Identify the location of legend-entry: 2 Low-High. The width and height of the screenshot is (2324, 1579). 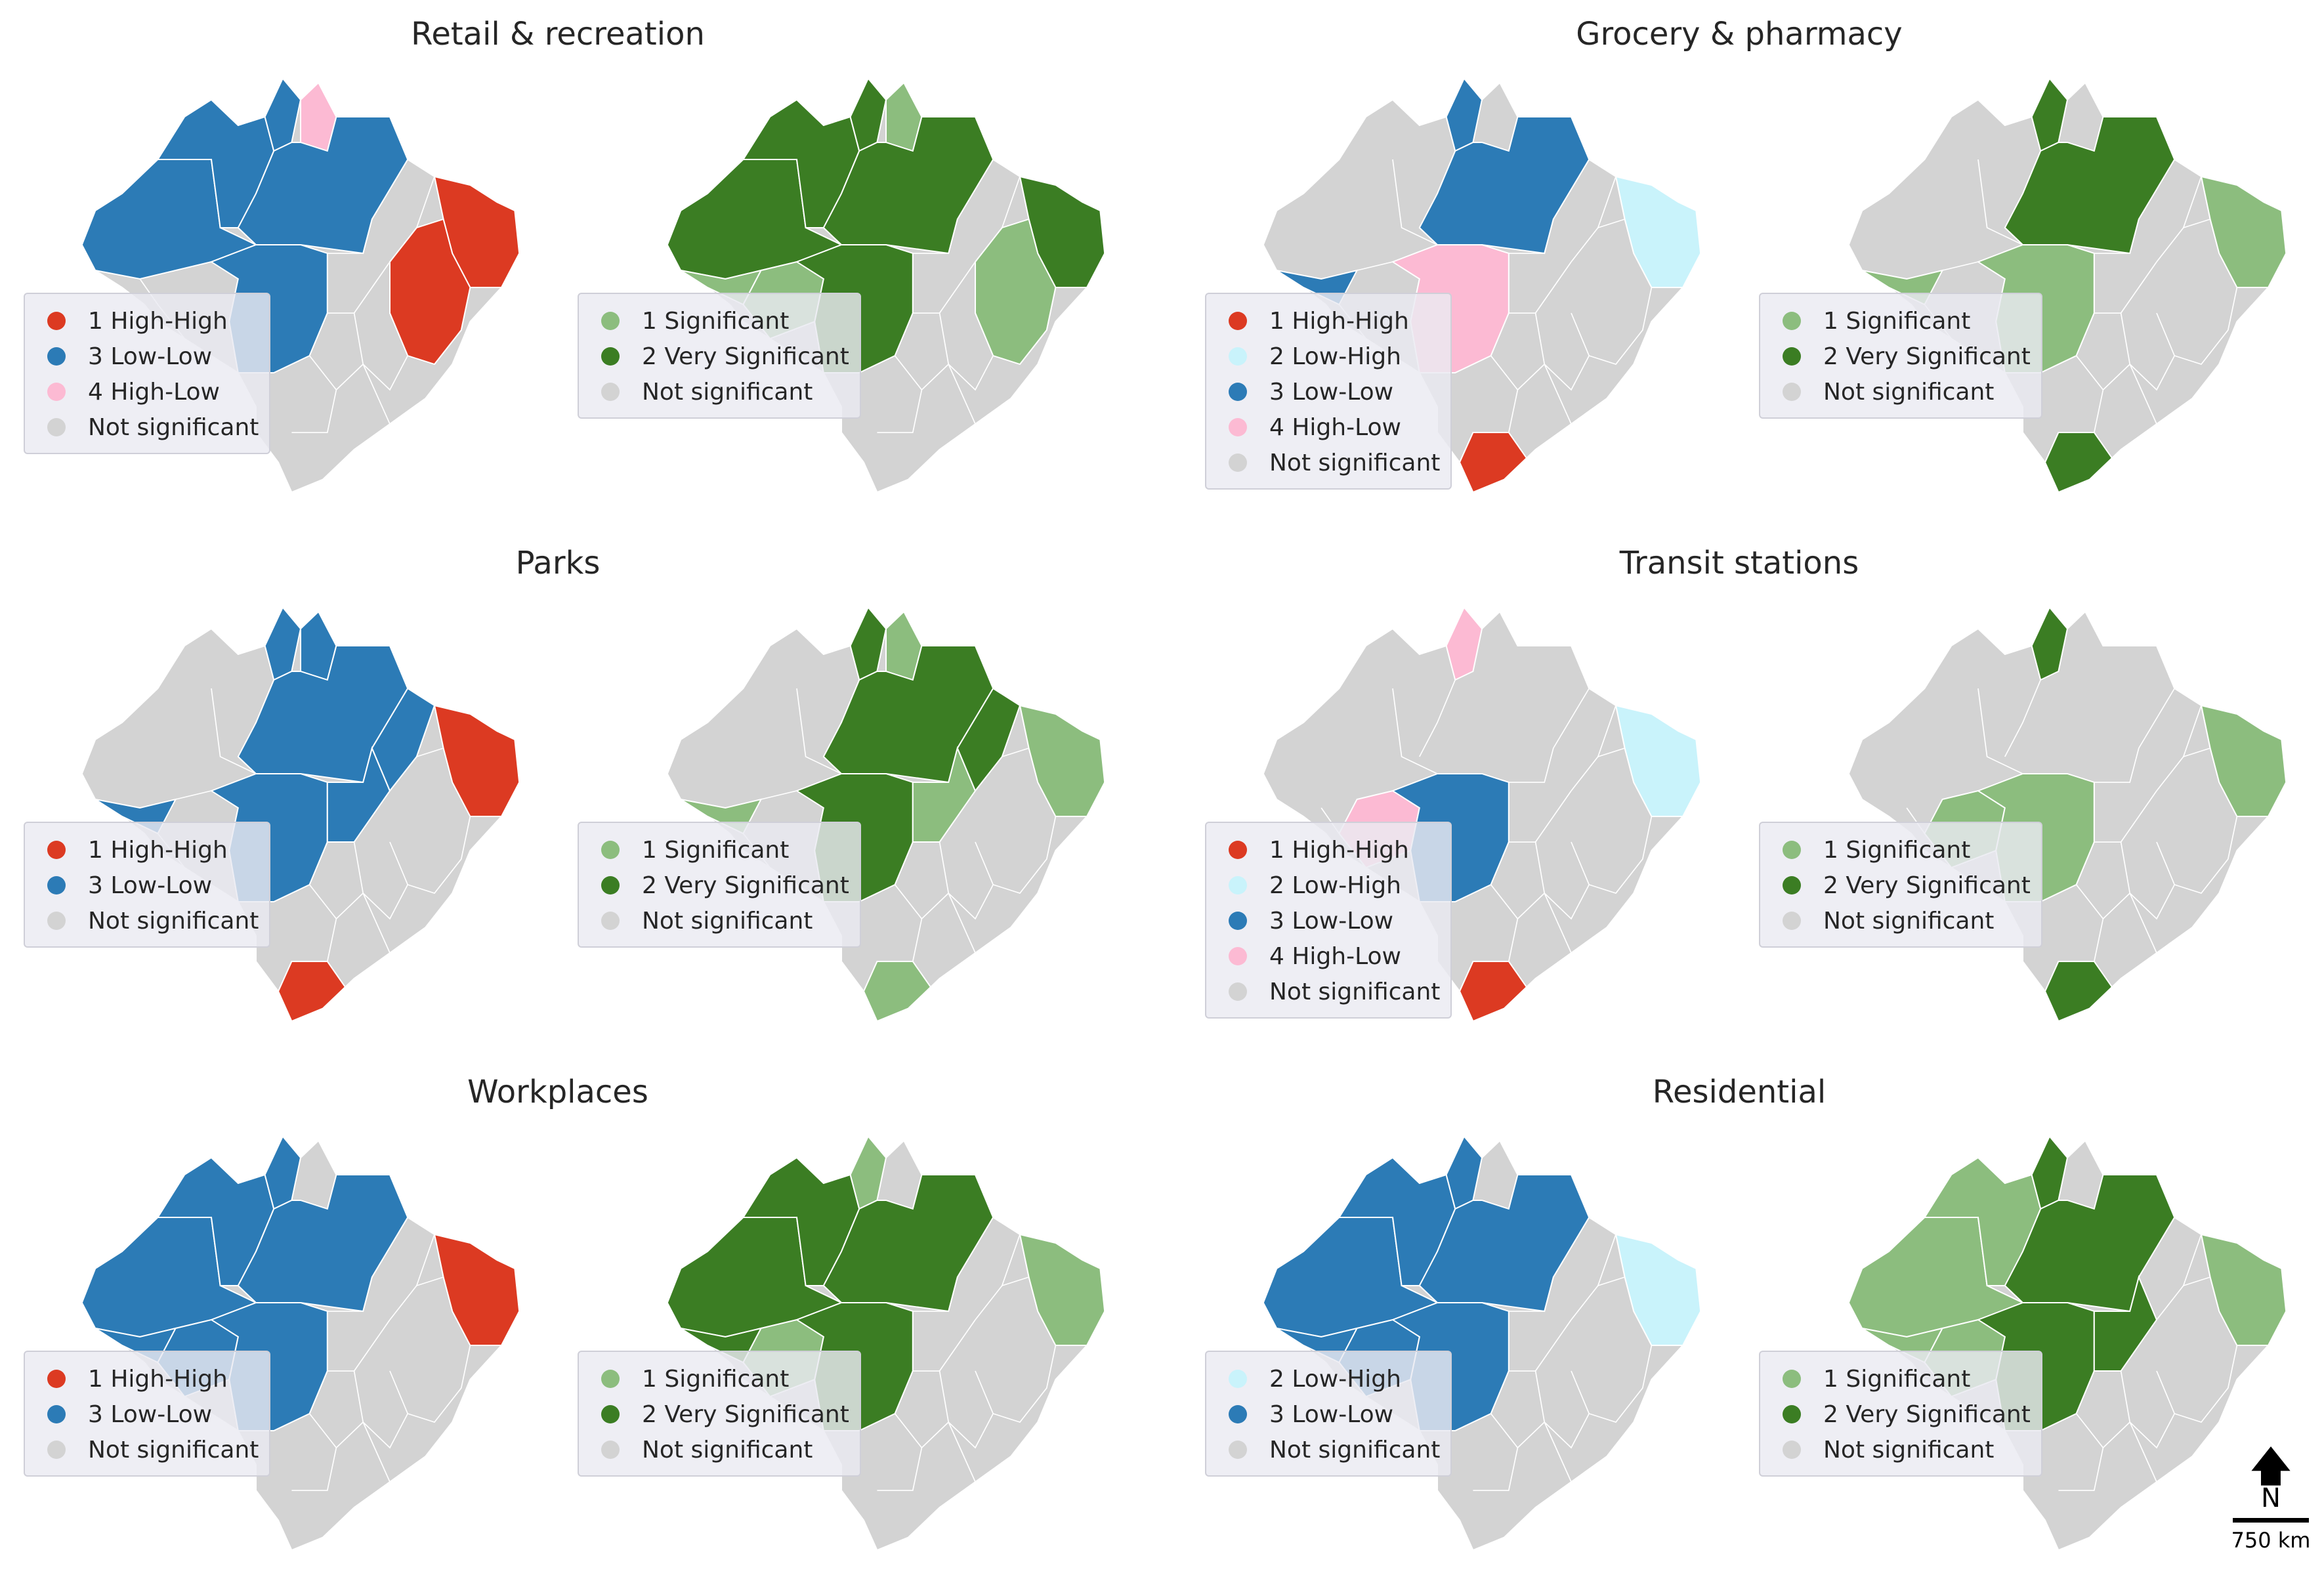
(1328, 885).